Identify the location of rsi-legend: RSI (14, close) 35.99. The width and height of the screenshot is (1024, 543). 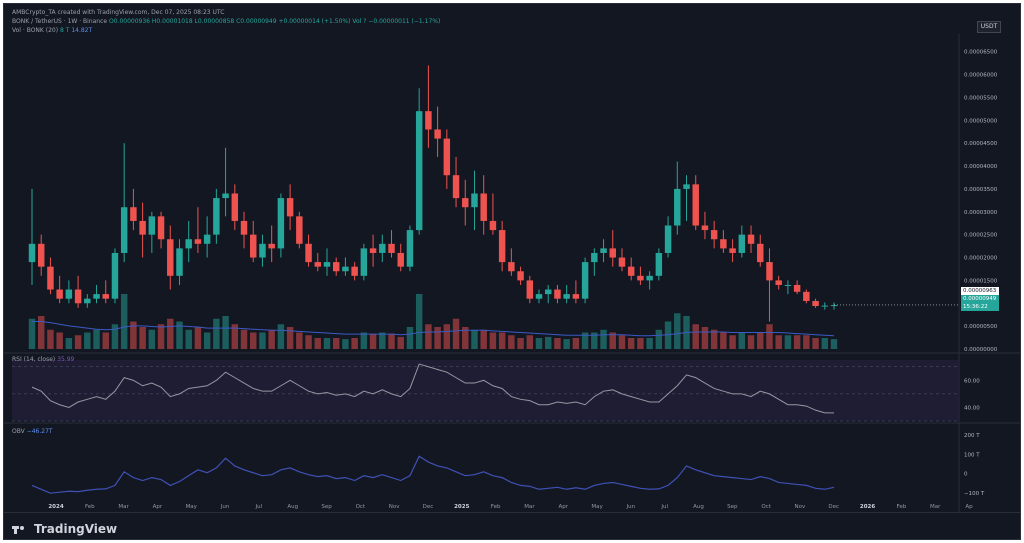
(43, 359).